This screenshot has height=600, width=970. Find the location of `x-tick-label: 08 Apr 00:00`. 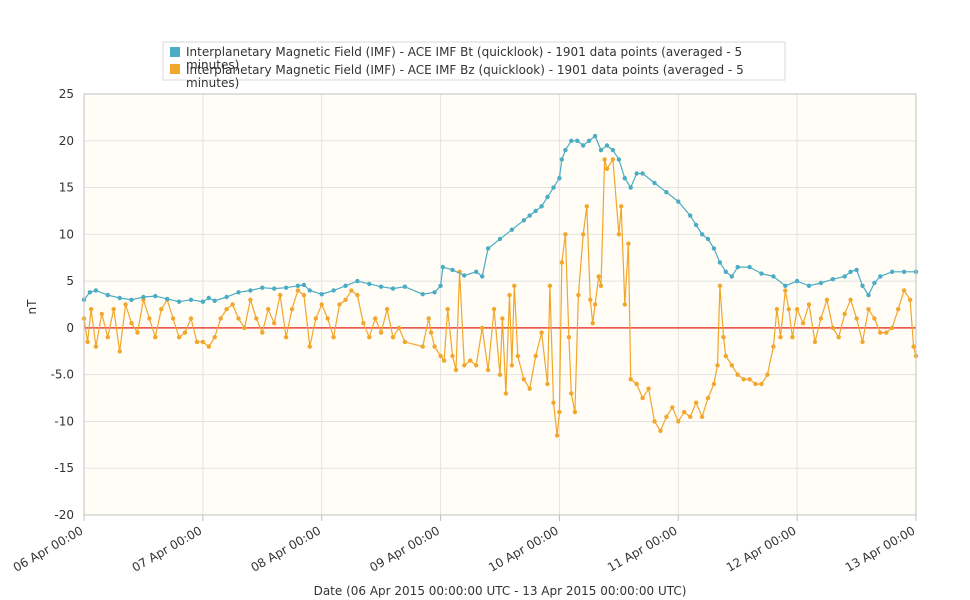

x-tick-label: 08 Apr 00:00 is located at coordinates (285, 548).